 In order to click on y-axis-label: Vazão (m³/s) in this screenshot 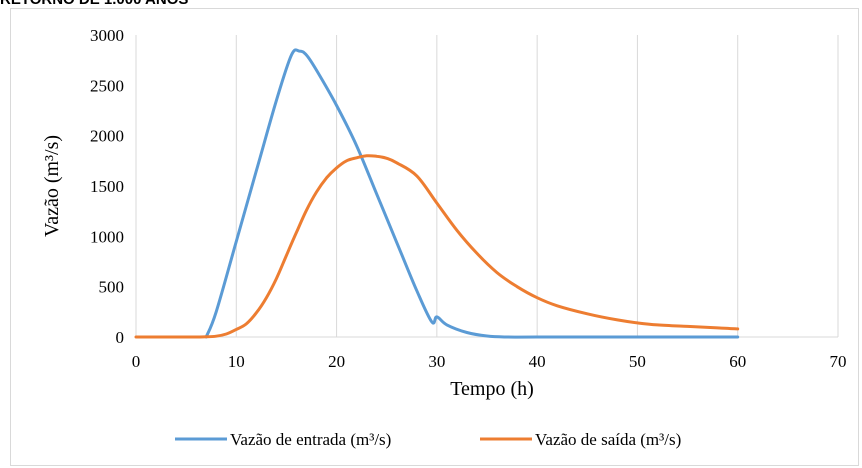, I will do `click(52, 186)`.